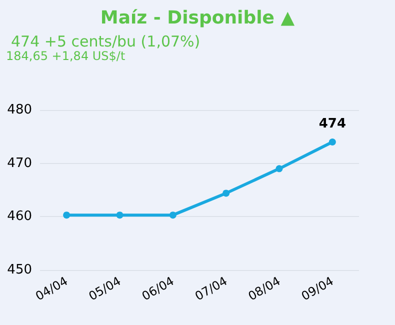 This screenshot has width=395, height=325. What do you see at coordinates (197, 18) in the screenshot?
I see `chart-title: Maíz - Disponible ▲` at bounding box center [197, 18].